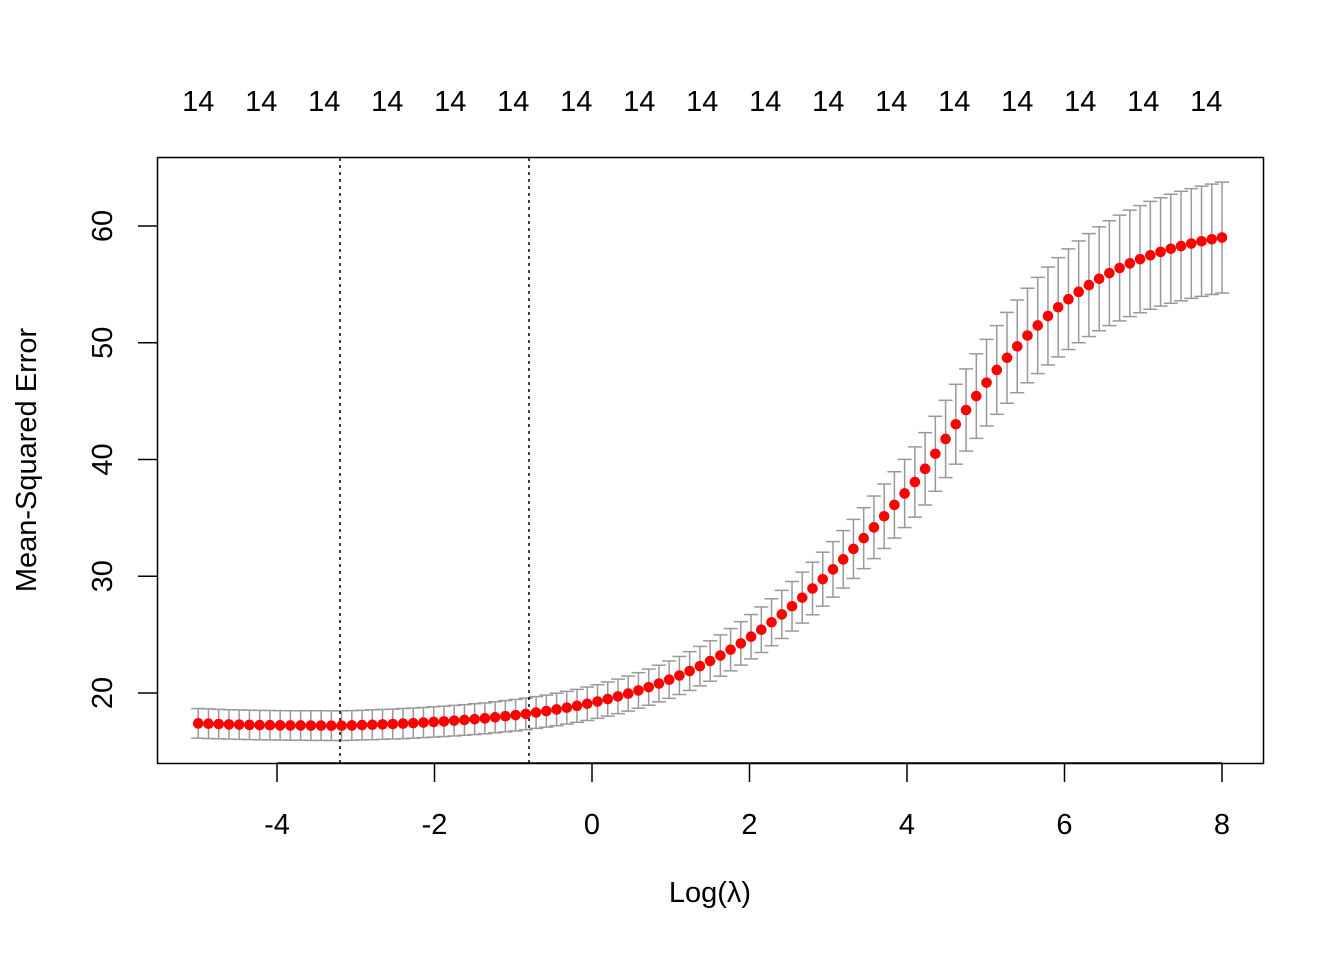 This screenshot has height=965, width=1344. What do you see at coordinates (103, 459) in the screenshot?
I see `y-tick-label: 40` at bounding box center [103, 459].